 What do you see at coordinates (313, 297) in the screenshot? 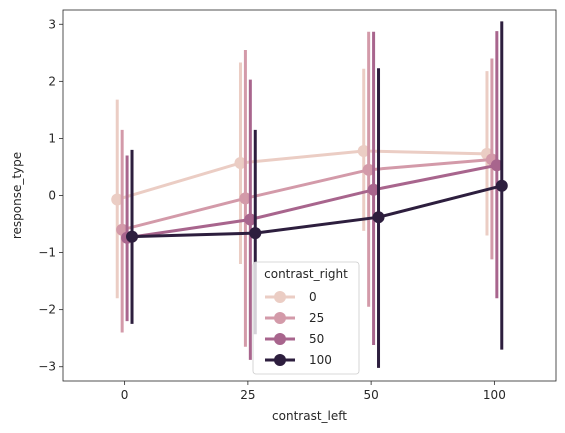
I see `legend-label-0: 0` at bounding box center [313, 297].